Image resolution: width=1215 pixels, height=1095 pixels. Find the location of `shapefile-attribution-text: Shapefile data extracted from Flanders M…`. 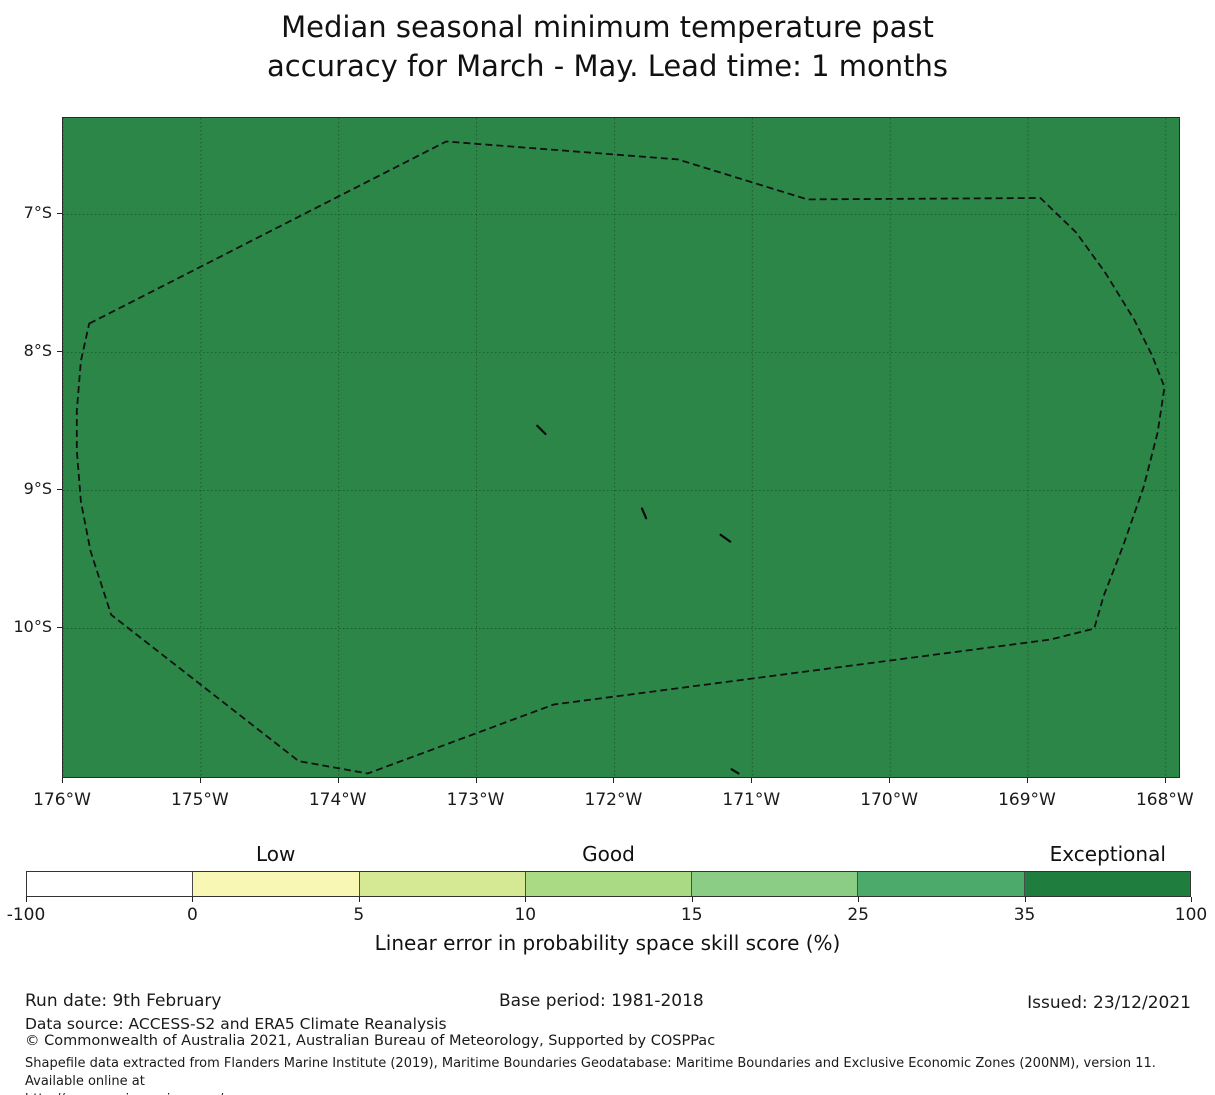

shapefile-attribution-text: Shapefile data extracted from Flanders M… is located at coordinates (610, 1075).